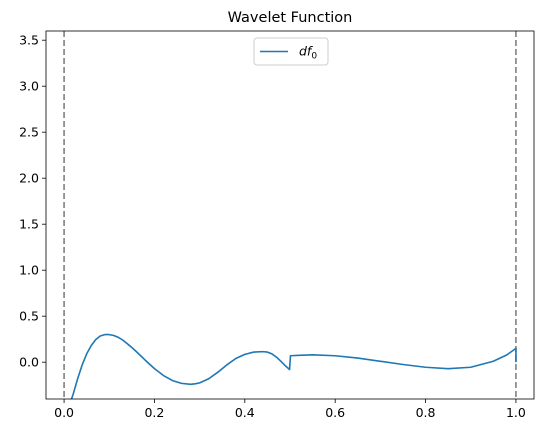 This screenshot has width=547, height=433. Describe the element at coordinates (426, 412) in the screenshot. I see `x-tick-label: 0.8` at that location.